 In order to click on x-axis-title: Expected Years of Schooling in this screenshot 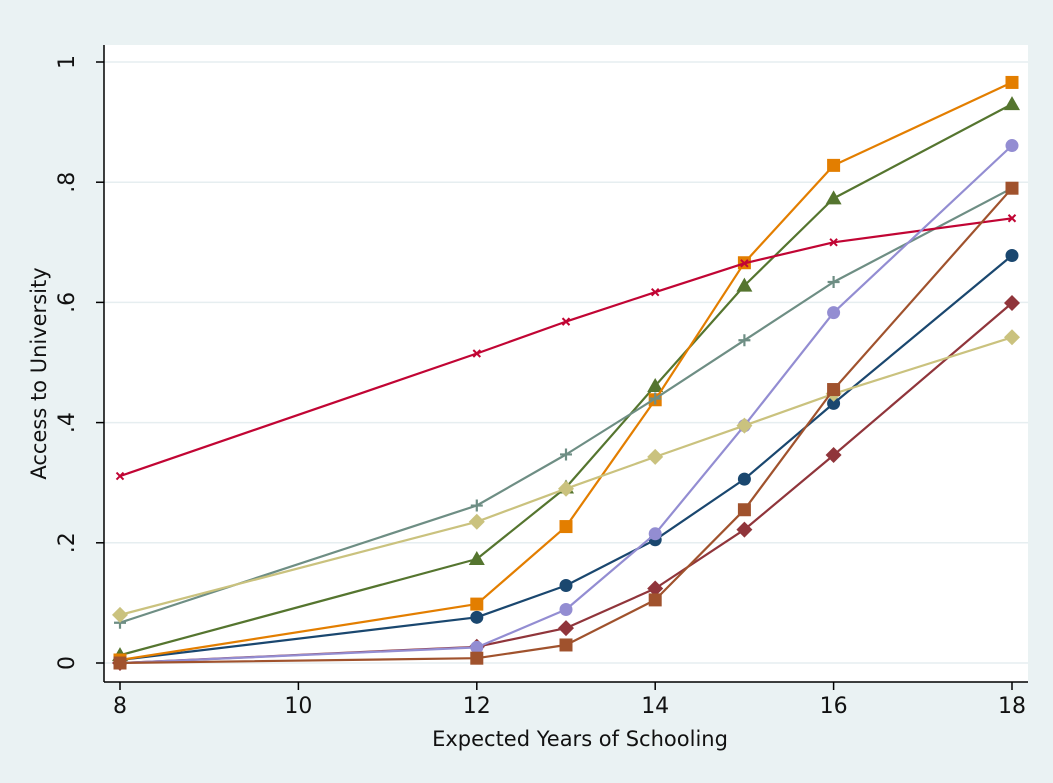, I will do `click(580, 739)`.